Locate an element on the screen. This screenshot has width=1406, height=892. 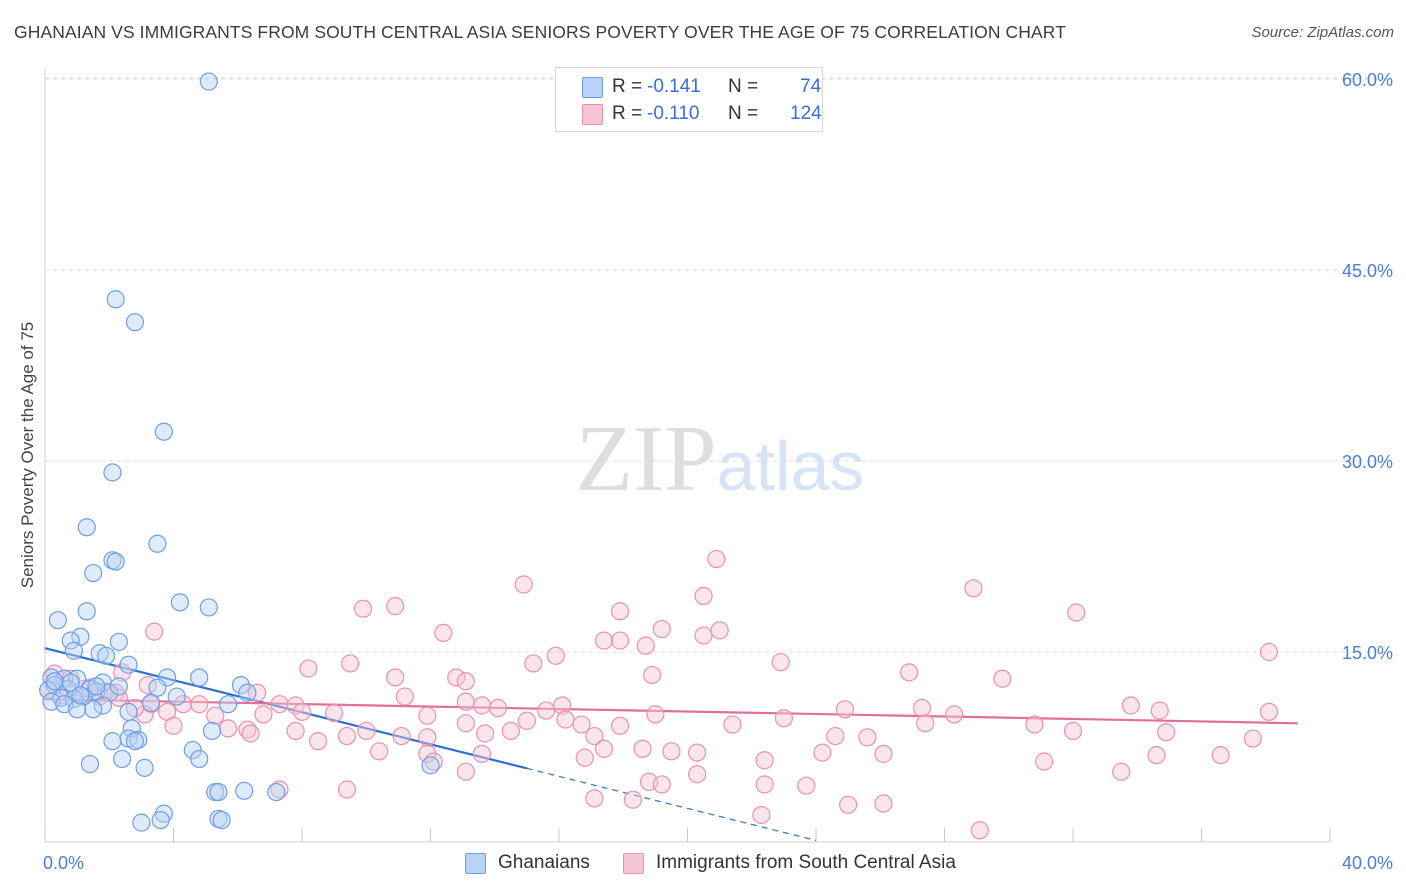
x-tick-label-min: 0.0% is located at coordinates (63, 863).